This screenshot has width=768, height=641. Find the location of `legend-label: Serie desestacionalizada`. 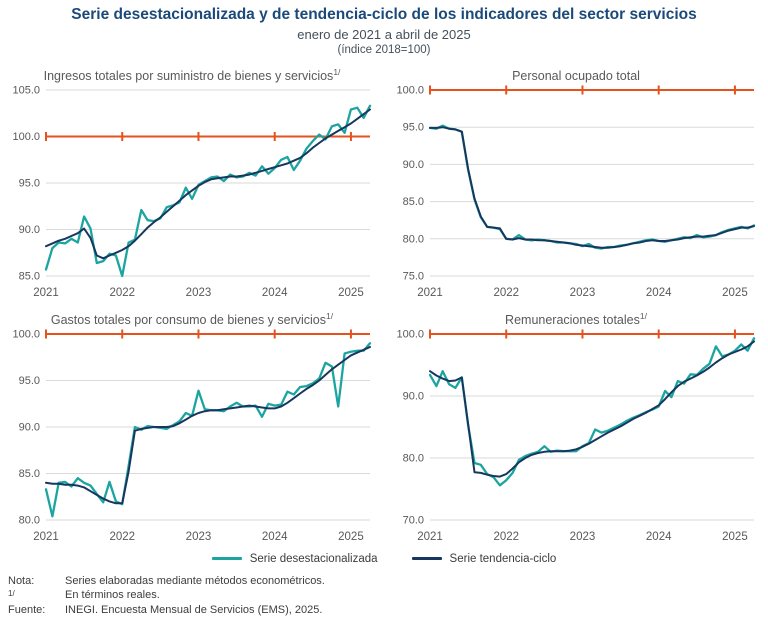

legend-label: Serie desestacionalizada is located at coordinates (313, 558).